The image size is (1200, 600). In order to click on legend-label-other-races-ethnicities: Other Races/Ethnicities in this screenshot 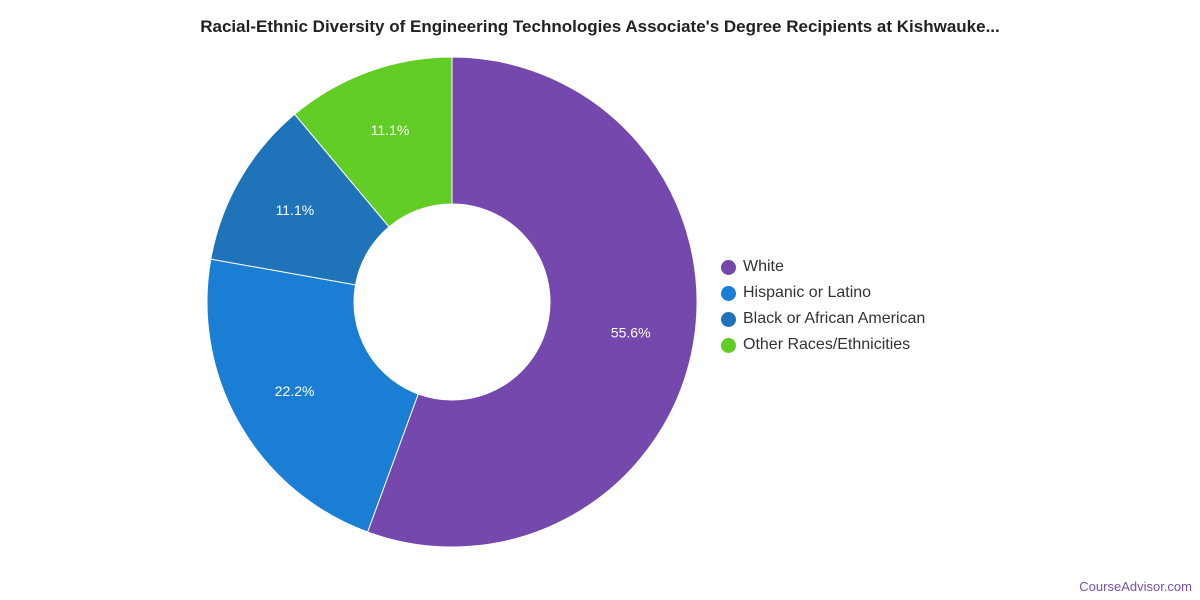, I will do `click(827, 344)`.